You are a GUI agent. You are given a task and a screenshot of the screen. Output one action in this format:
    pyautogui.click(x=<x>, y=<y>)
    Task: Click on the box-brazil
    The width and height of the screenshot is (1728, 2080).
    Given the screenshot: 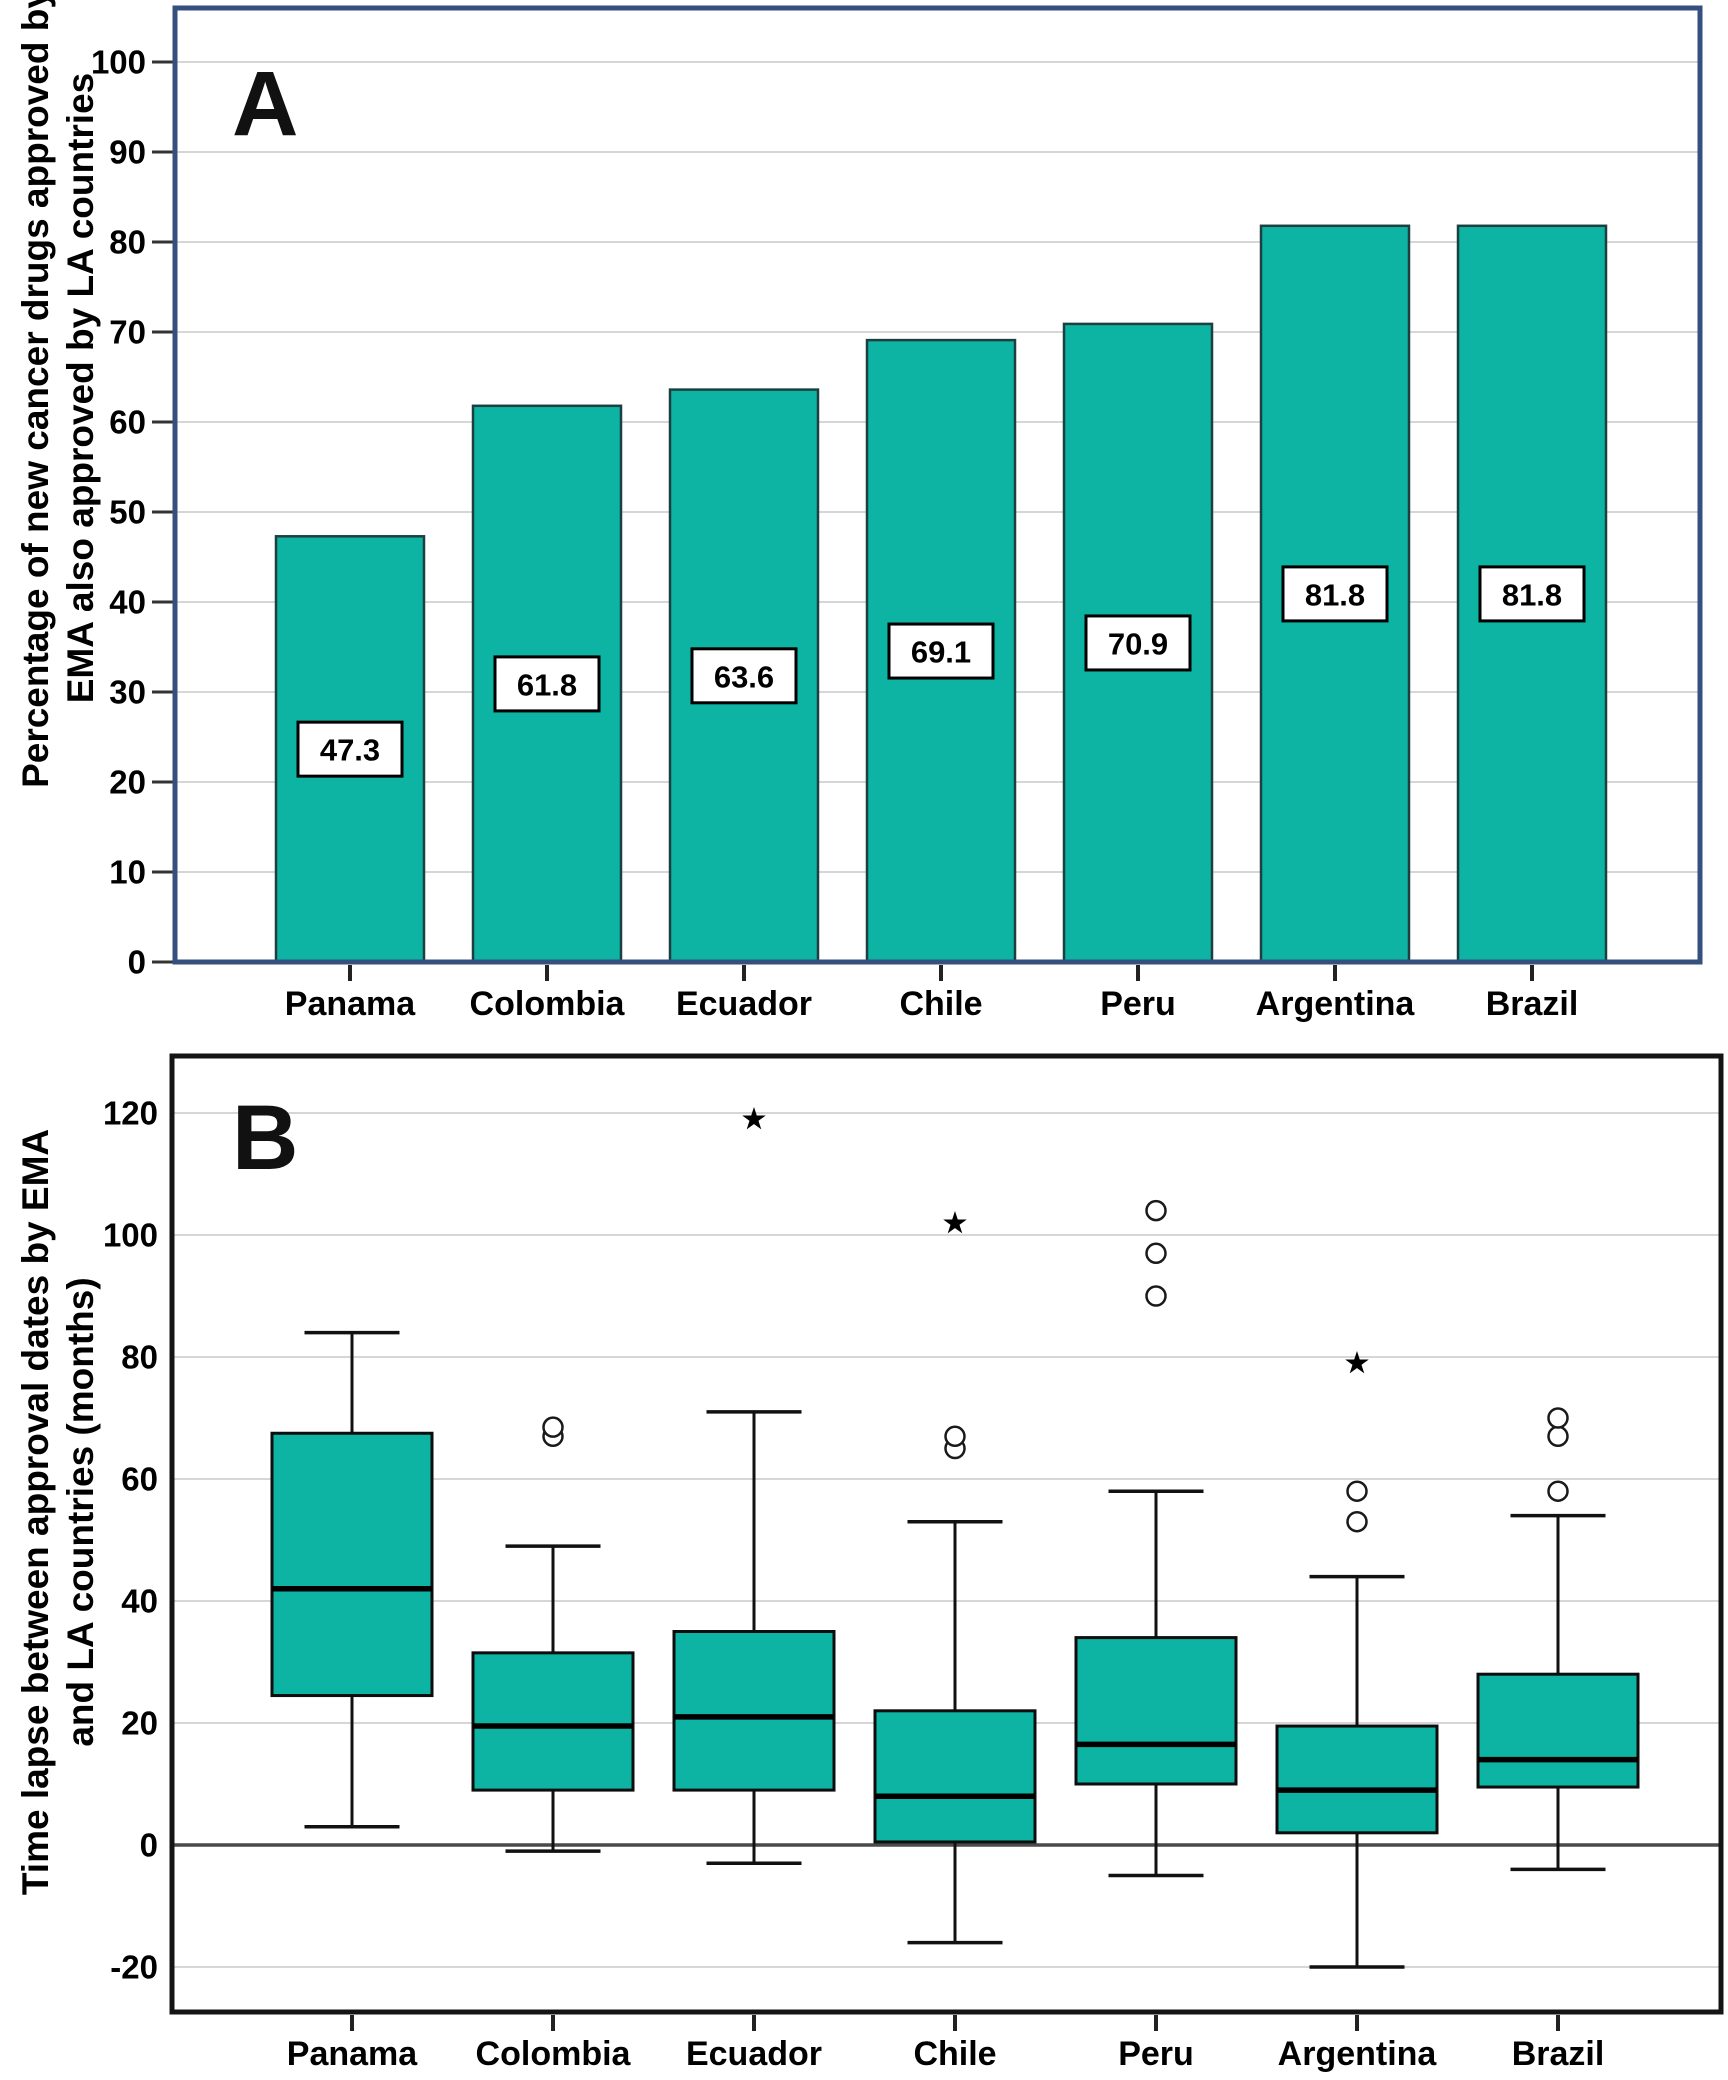 What is the action you would take?
    pyautogui.click(x=1558, y=1730)
    